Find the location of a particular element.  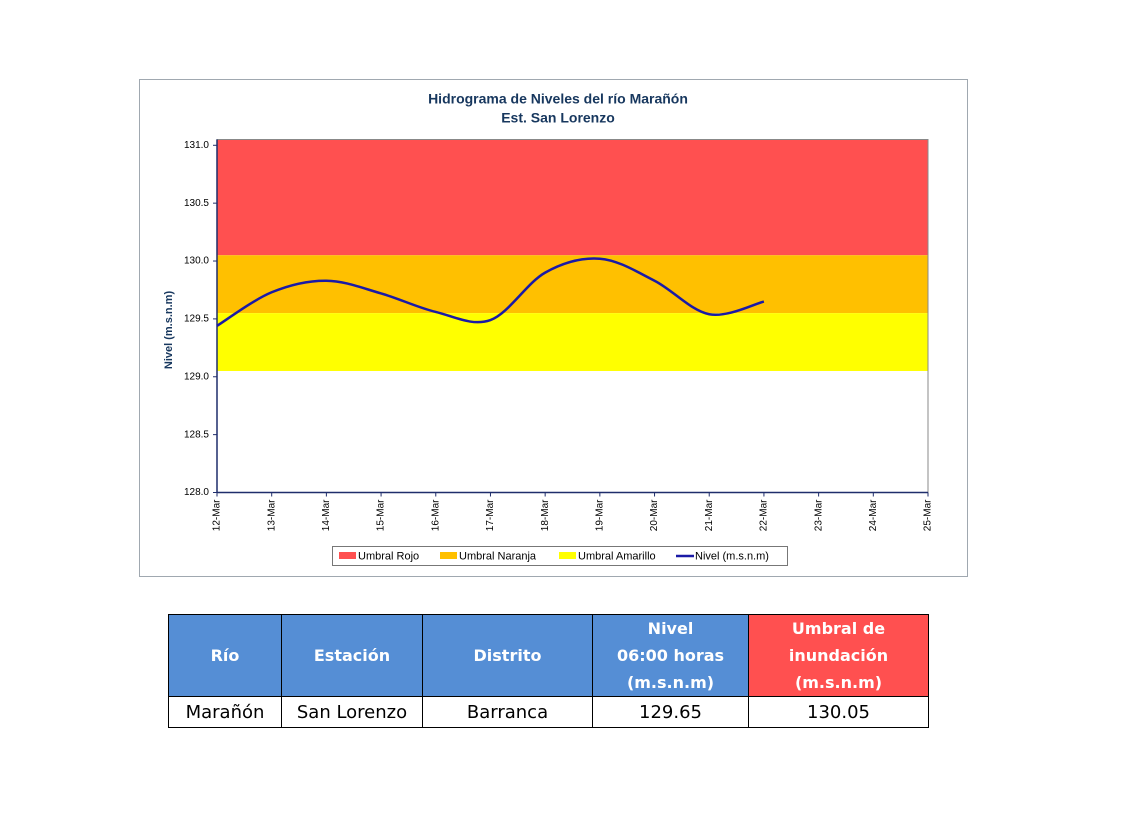

legend-label: Umbral Amarillo is located at coordinates (617, 556).